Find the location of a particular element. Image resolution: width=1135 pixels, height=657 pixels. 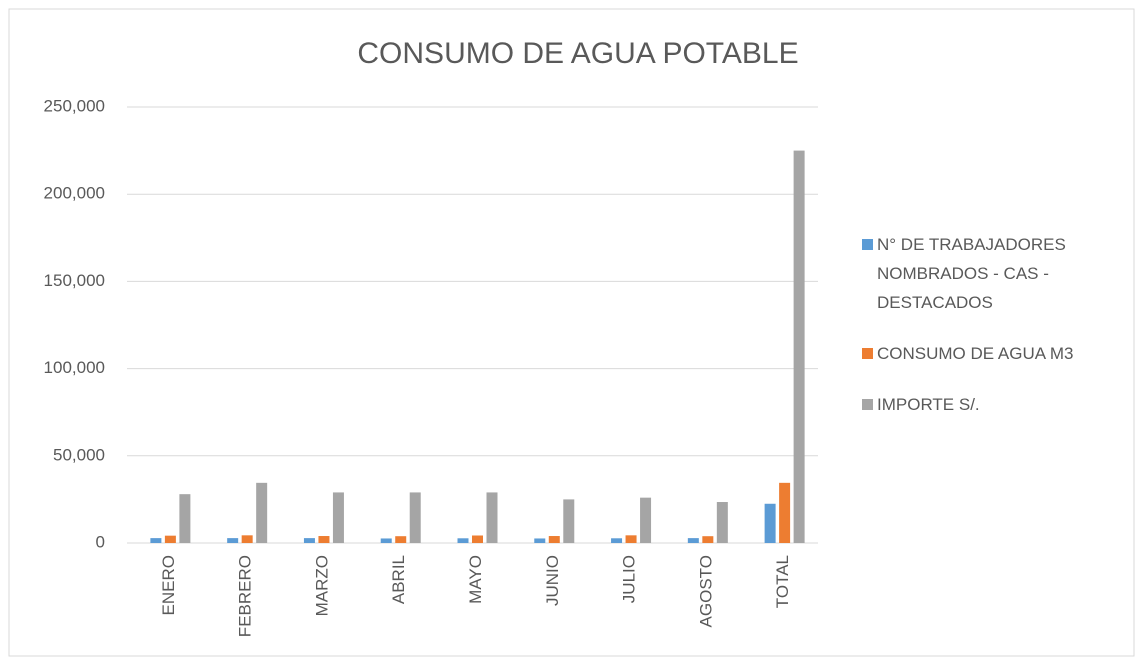

y-tick-label: 100,000 is located at coordinates (74, 367).